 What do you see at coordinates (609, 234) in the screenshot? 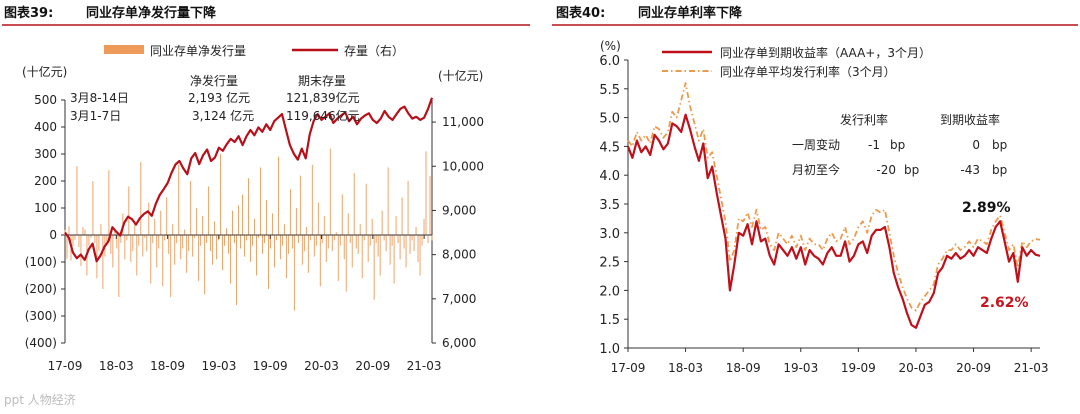
I see `y-tick-label: 3.0` at bounding box center [609, 234].